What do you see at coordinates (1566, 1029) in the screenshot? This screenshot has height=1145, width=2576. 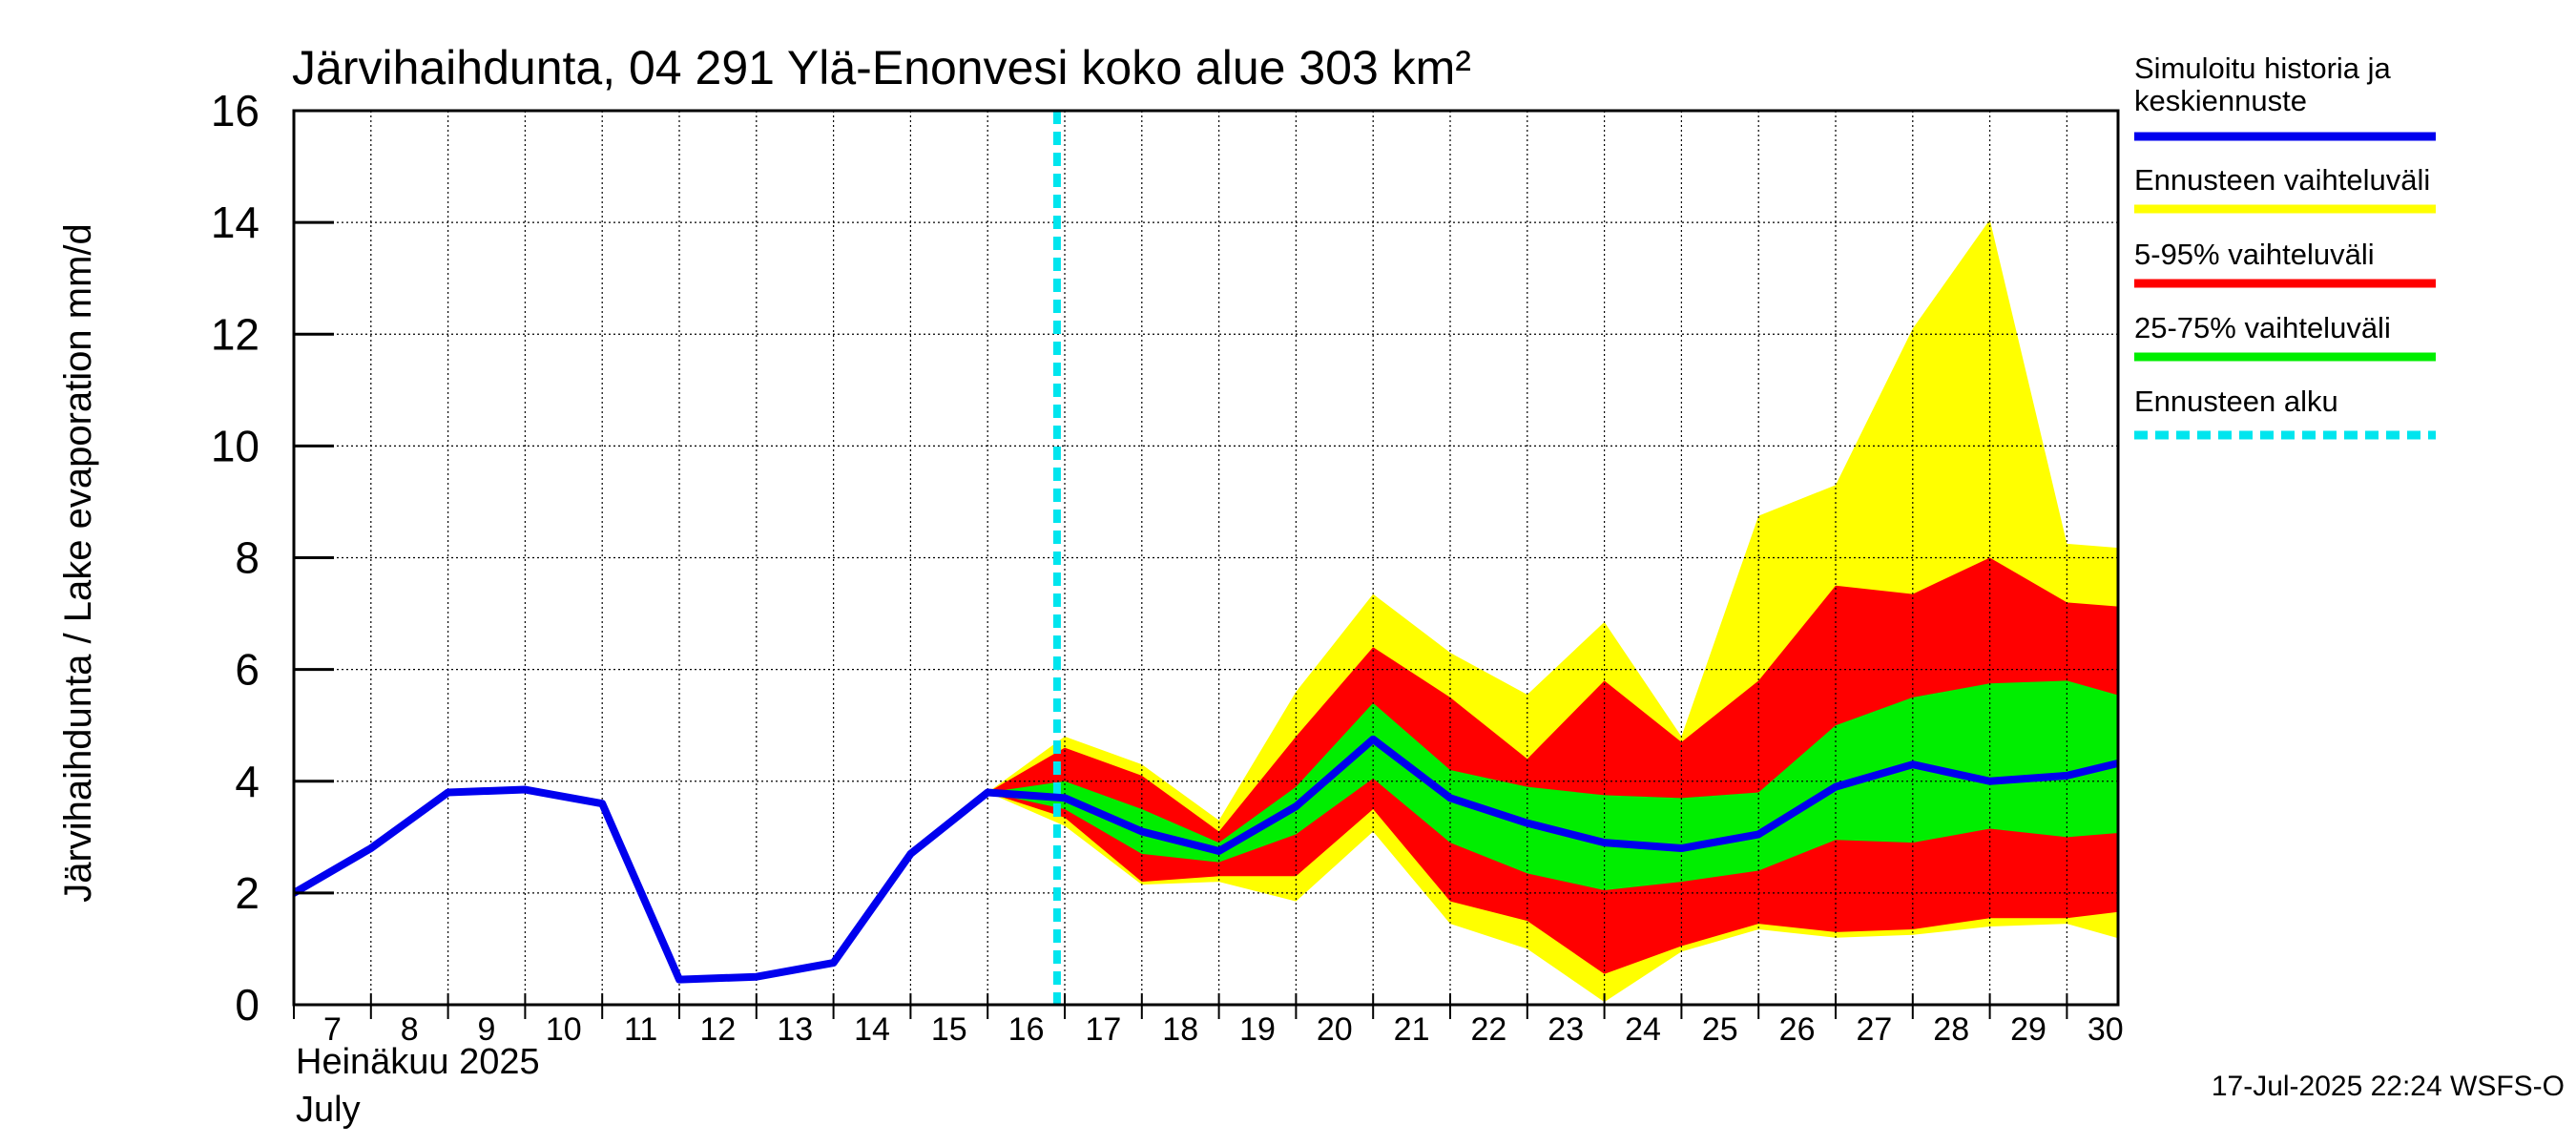 I see `x-tick-label: 23` at bounding box center [1566, 1029].